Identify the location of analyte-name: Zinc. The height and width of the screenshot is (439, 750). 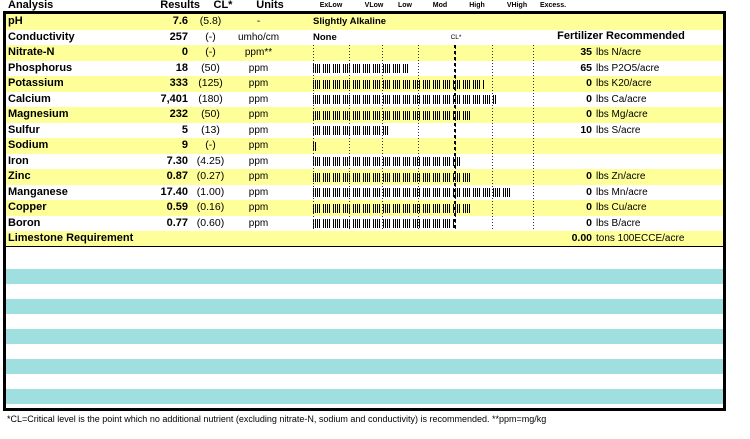
(19, 176).